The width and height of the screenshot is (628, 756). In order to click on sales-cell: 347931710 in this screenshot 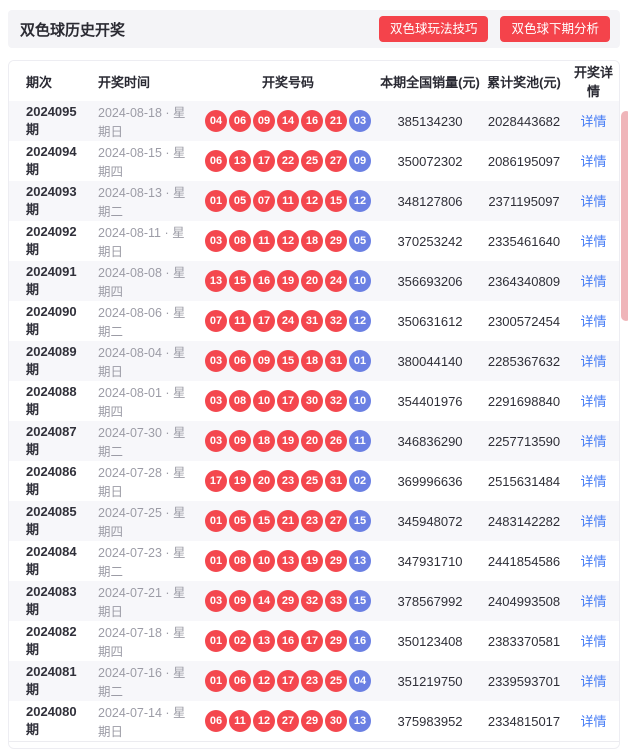, I will do `click(430, 561)`.